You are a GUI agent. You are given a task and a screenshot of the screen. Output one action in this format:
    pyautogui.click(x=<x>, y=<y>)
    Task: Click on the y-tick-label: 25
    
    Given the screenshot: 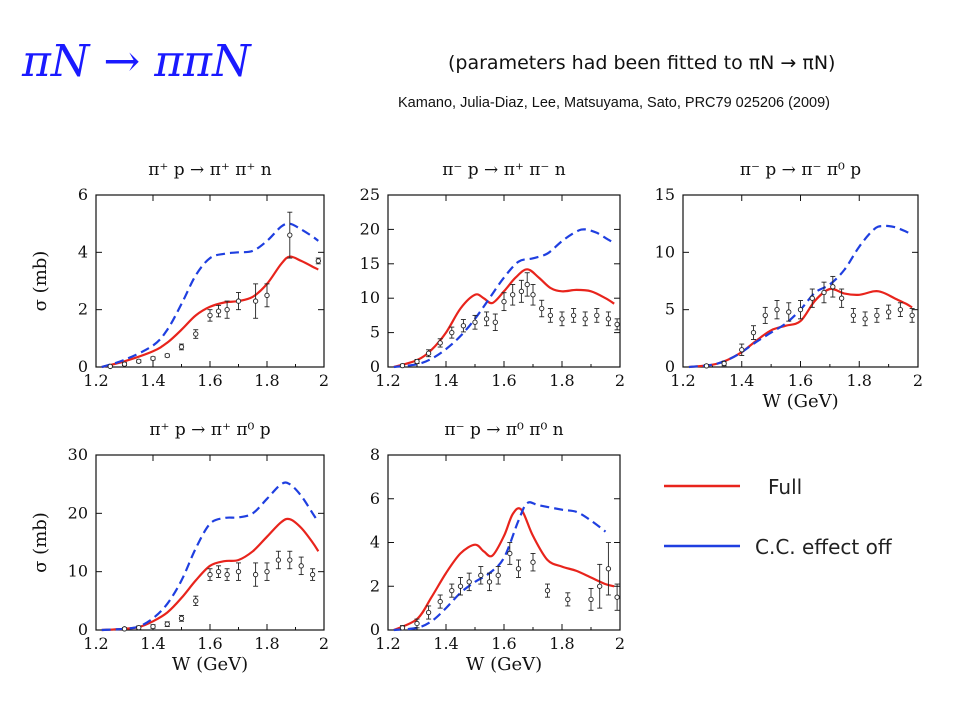 What is the action you would take?
    pyautogui.click(x=370, y=194)
    